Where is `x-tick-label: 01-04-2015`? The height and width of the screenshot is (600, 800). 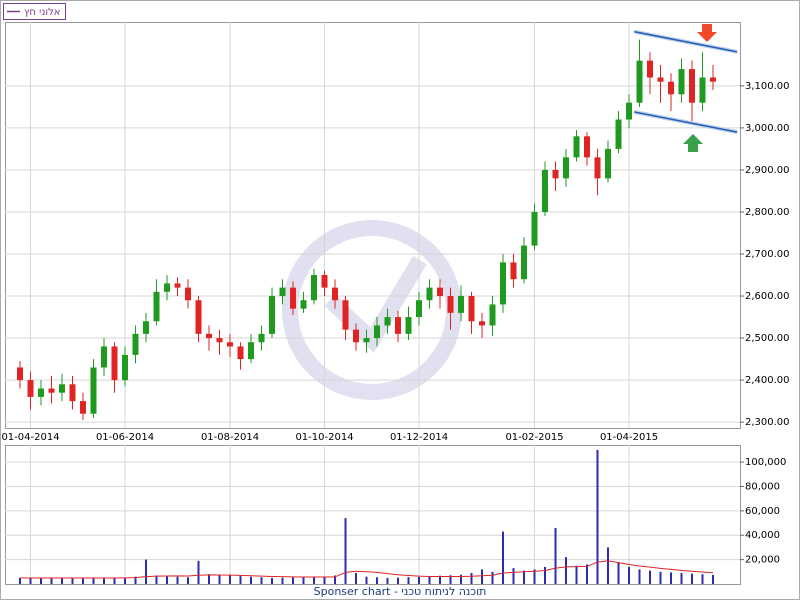 x-tick-label: 01-04-2015 is located at coordinates (629, 437).